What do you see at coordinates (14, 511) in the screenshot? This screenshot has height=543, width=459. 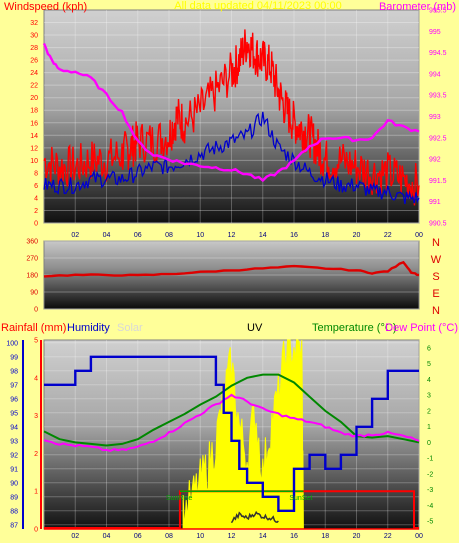 I see `humidity-tick: 88` at bounding box center [14, 511].